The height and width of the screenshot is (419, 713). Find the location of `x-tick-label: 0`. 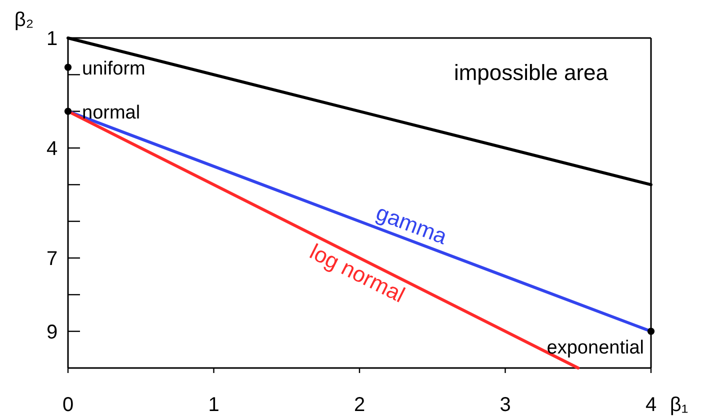

x-tick-label: 0 is located at coordinates (68, 405).